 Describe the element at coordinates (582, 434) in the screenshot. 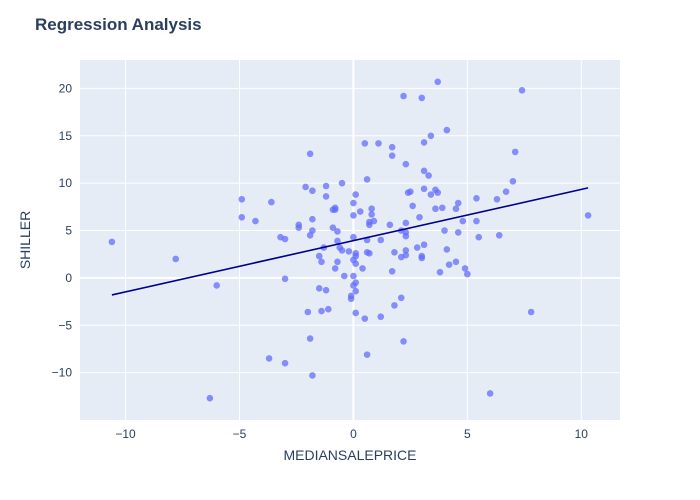

I see `x-tick-label: 10` at that location.